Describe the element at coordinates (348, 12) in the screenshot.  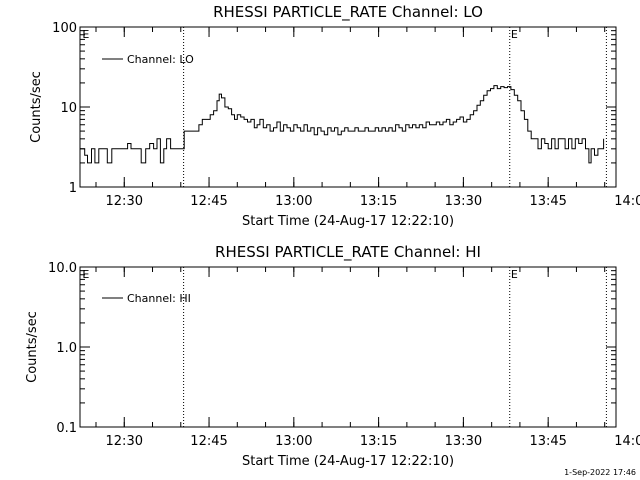
I see `lo-chart-title: RHESSI PARTICLE_RATE Channel: LO` at that location.